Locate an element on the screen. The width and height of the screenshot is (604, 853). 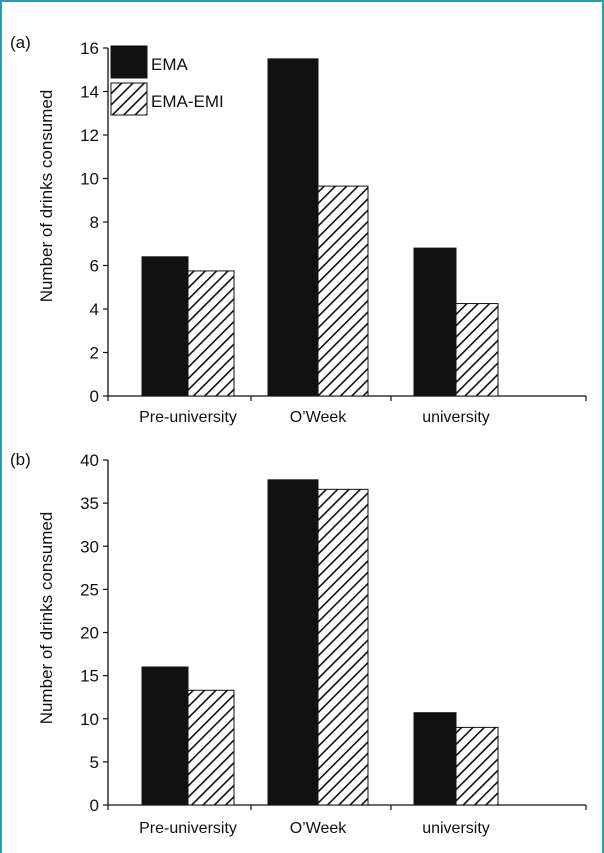
legend-label-ema: EMA is located at coordinates (170, 64).